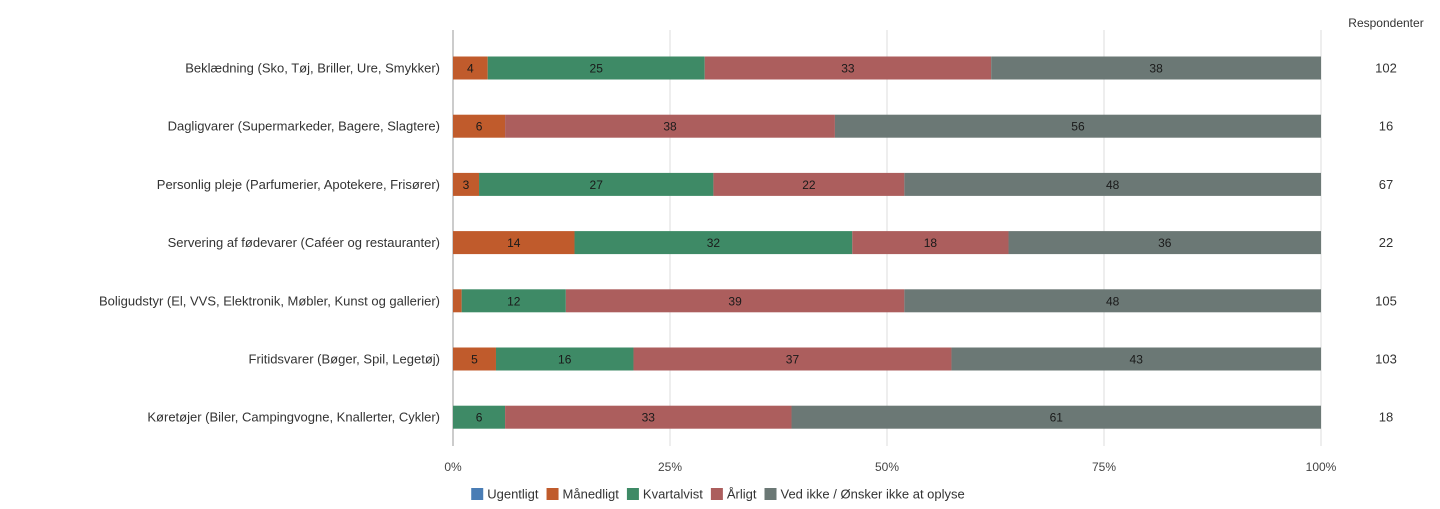  What do you see at coordinates (887, 467) in the screenshot?
I see `x-tick-label: 50%` at bounding box center [887, 467].